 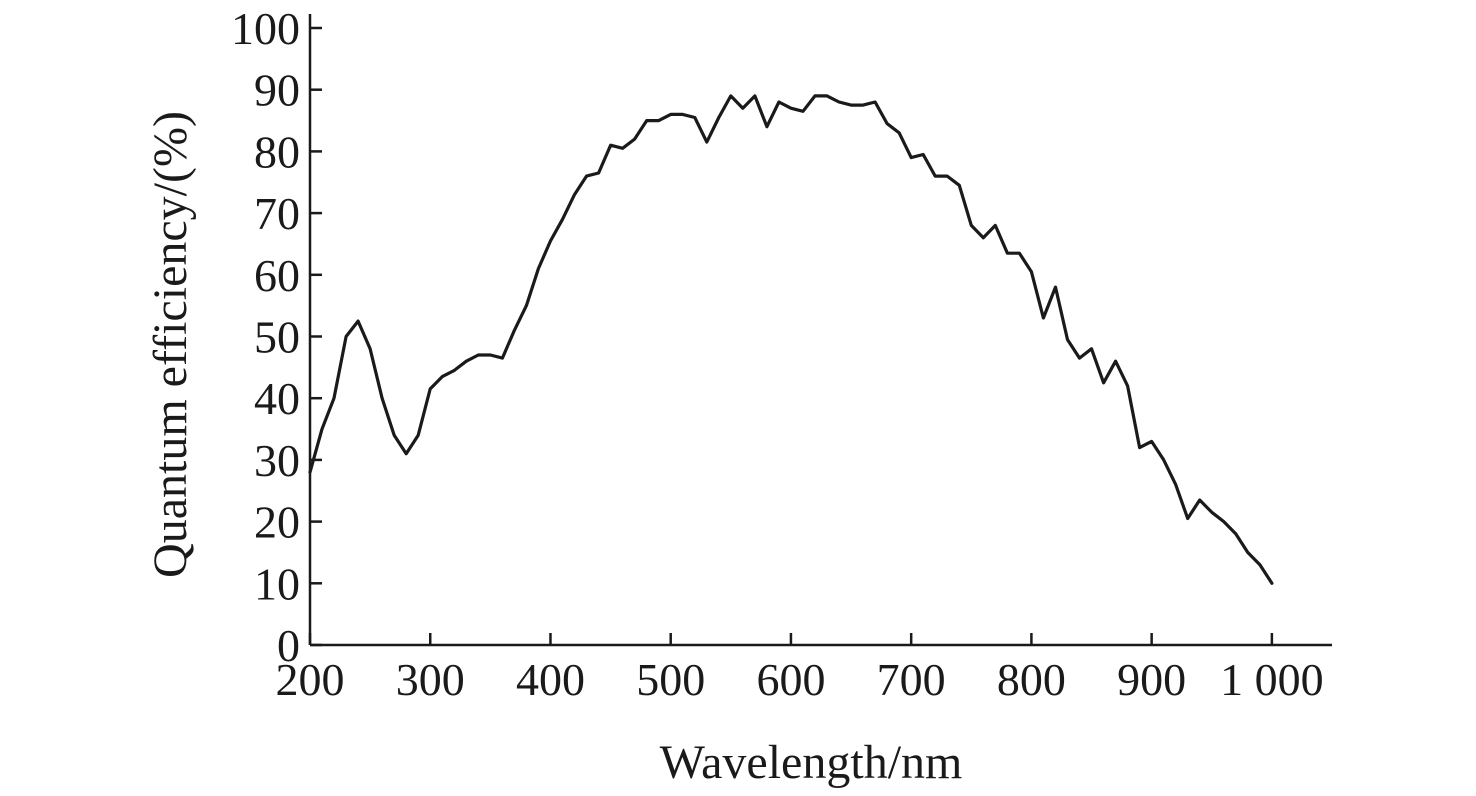 What do you see at coordinates (1151, 679) in the screenshot?
I see `x-tick-label: 900` at bounding box center [1151, 679].